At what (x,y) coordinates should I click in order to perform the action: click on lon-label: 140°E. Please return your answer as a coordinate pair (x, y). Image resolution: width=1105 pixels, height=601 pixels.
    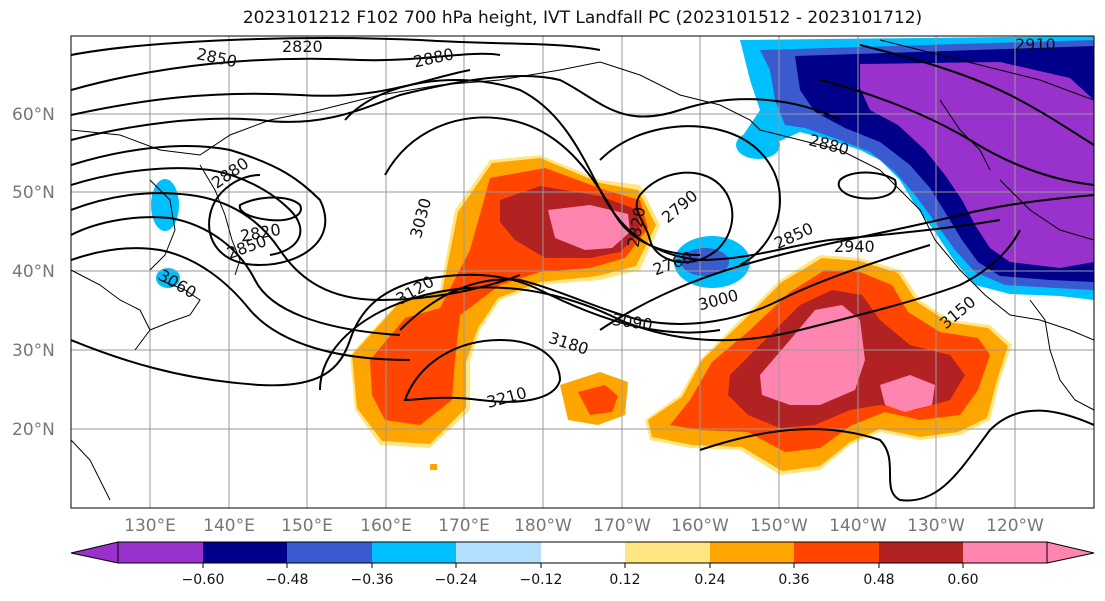
    Looking at the image, I should click on (229, 526).